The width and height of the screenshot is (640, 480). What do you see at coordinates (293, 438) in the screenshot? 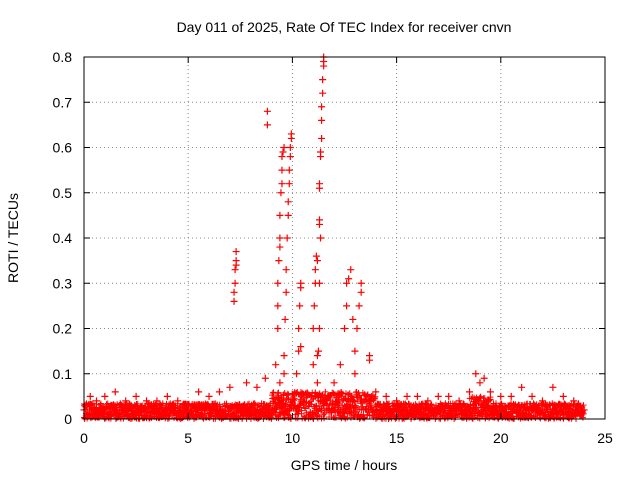
I see `x-tick-label: 10` at bounding box center [293, 438].